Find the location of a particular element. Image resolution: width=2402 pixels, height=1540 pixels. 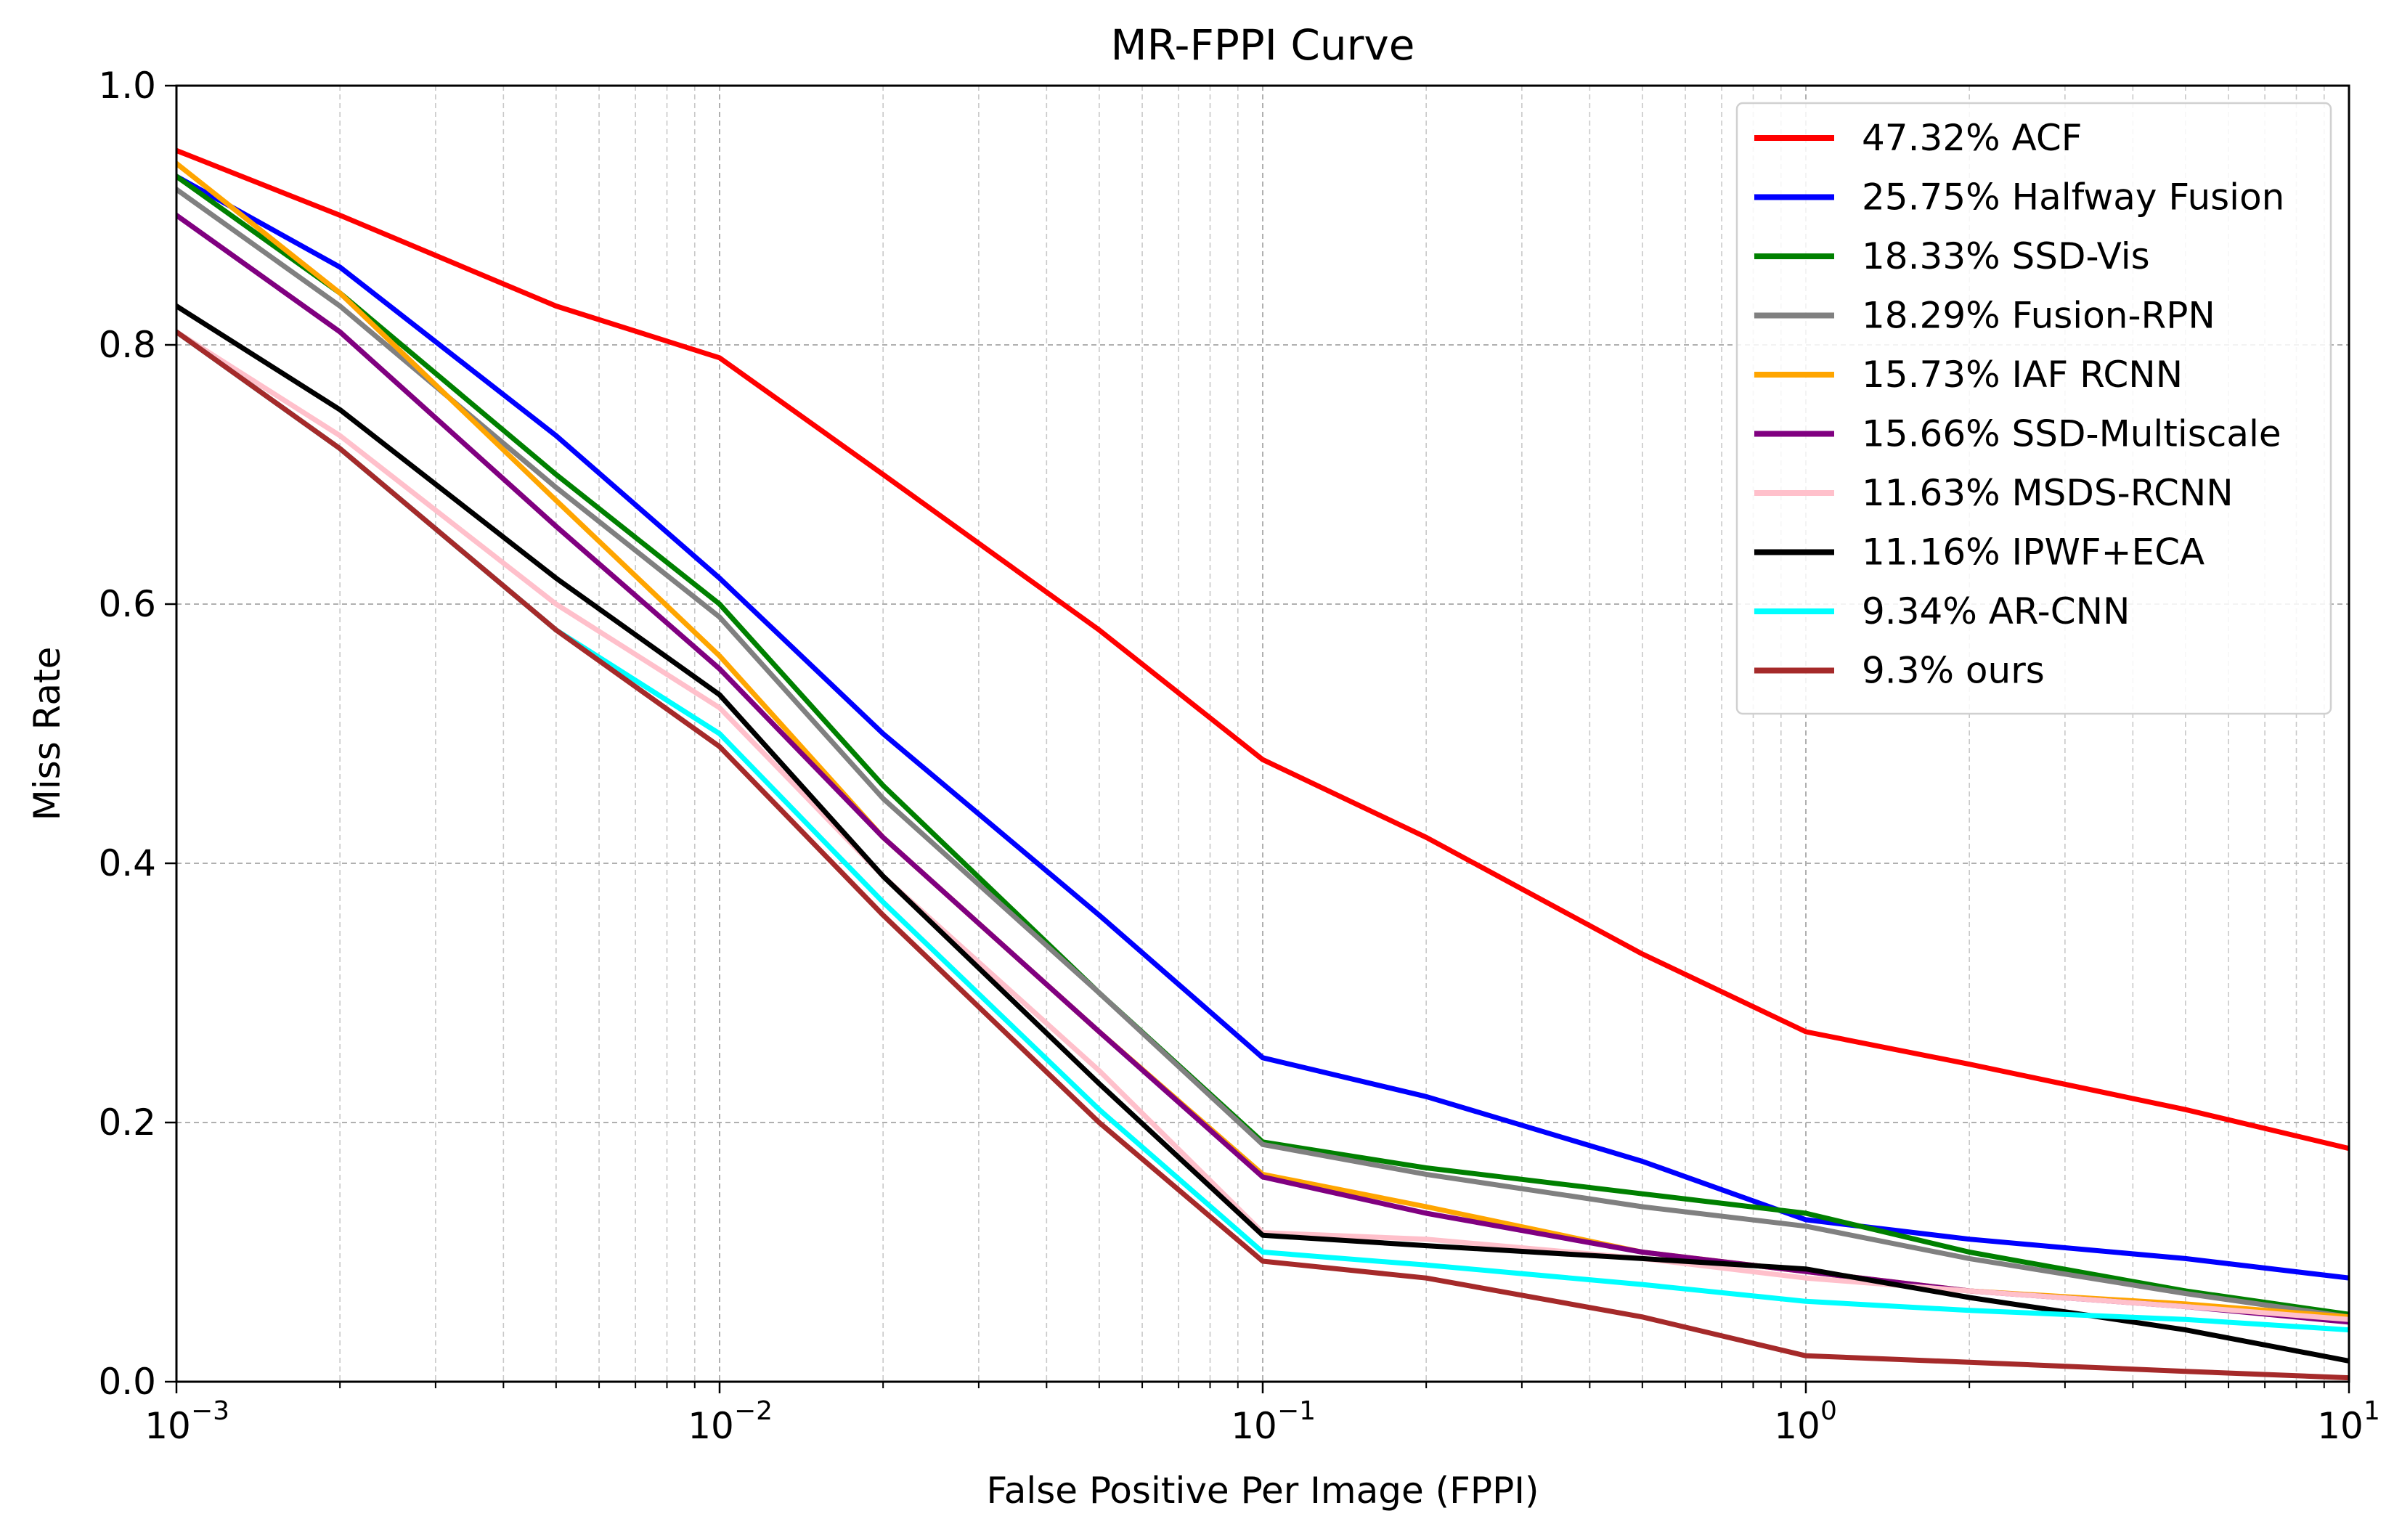

y-axis-label: Miss Rate is located at coordinates (47, 734).